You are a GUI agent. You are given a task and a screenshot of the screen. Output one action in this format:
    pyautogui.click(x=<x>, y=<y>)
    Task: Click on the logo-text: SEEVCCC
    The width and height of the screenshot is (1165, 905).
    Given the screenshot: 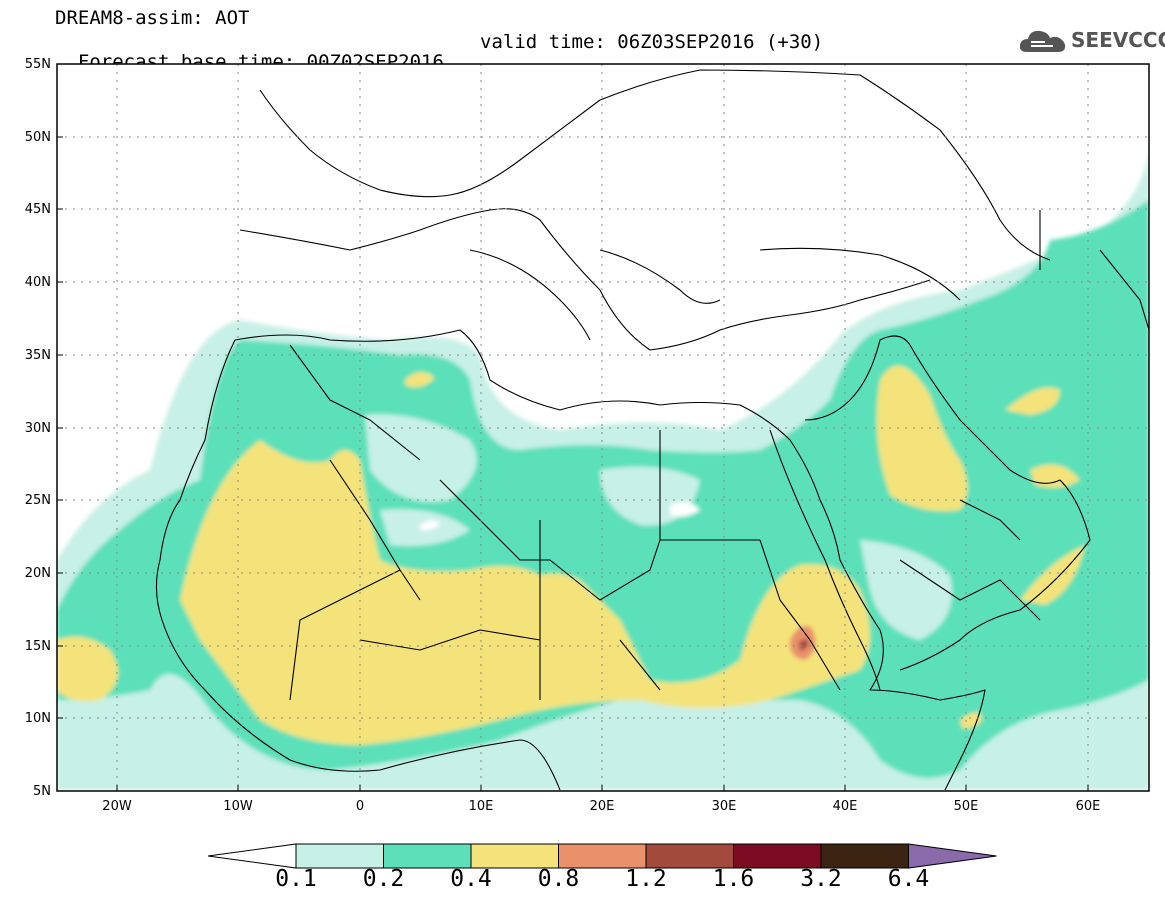 What is the action you would take?
    pyautogui.click(x=1118, y=40)
    